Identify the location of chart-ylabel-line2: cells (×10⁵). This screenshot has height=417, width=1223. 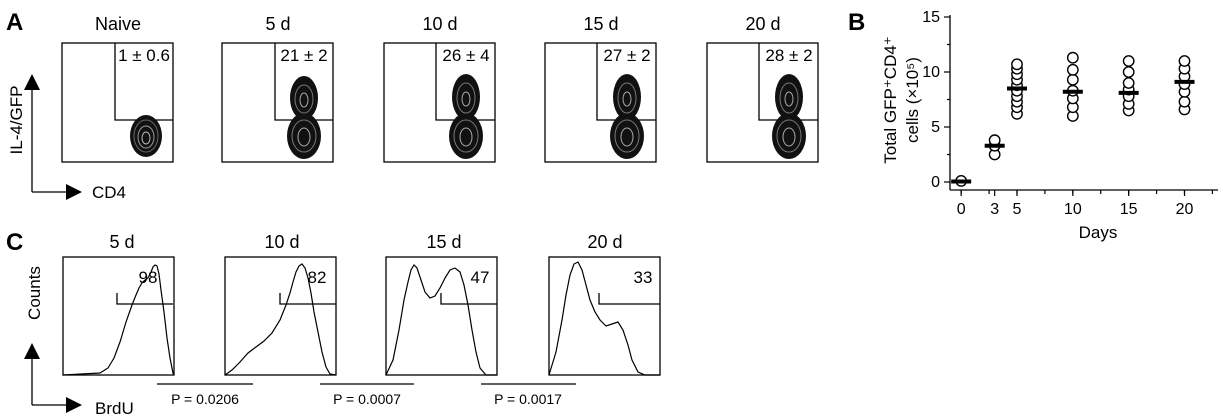
(912, 100).